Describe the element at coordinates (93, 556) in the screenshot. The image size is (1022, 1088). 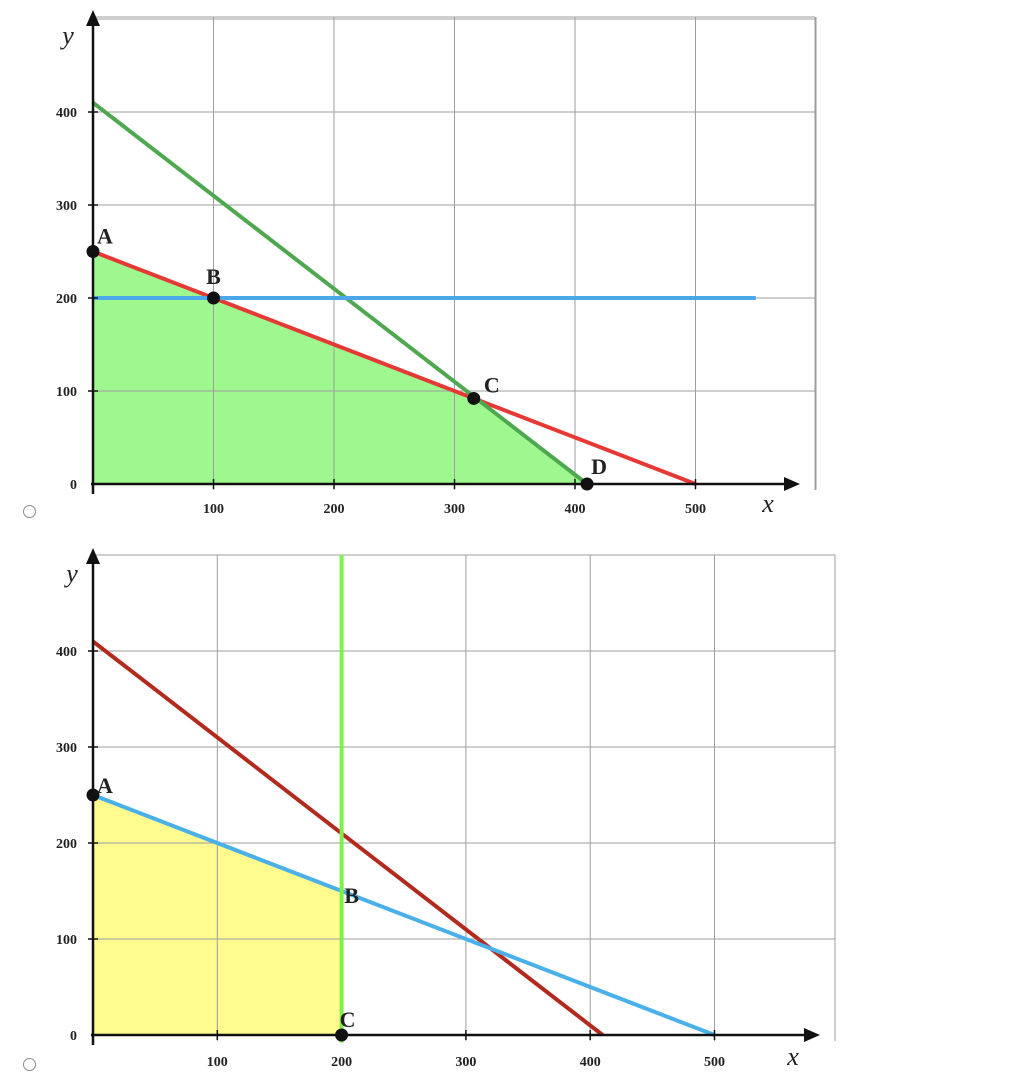
I see `c2-y-axis-arrowhead` at that location.